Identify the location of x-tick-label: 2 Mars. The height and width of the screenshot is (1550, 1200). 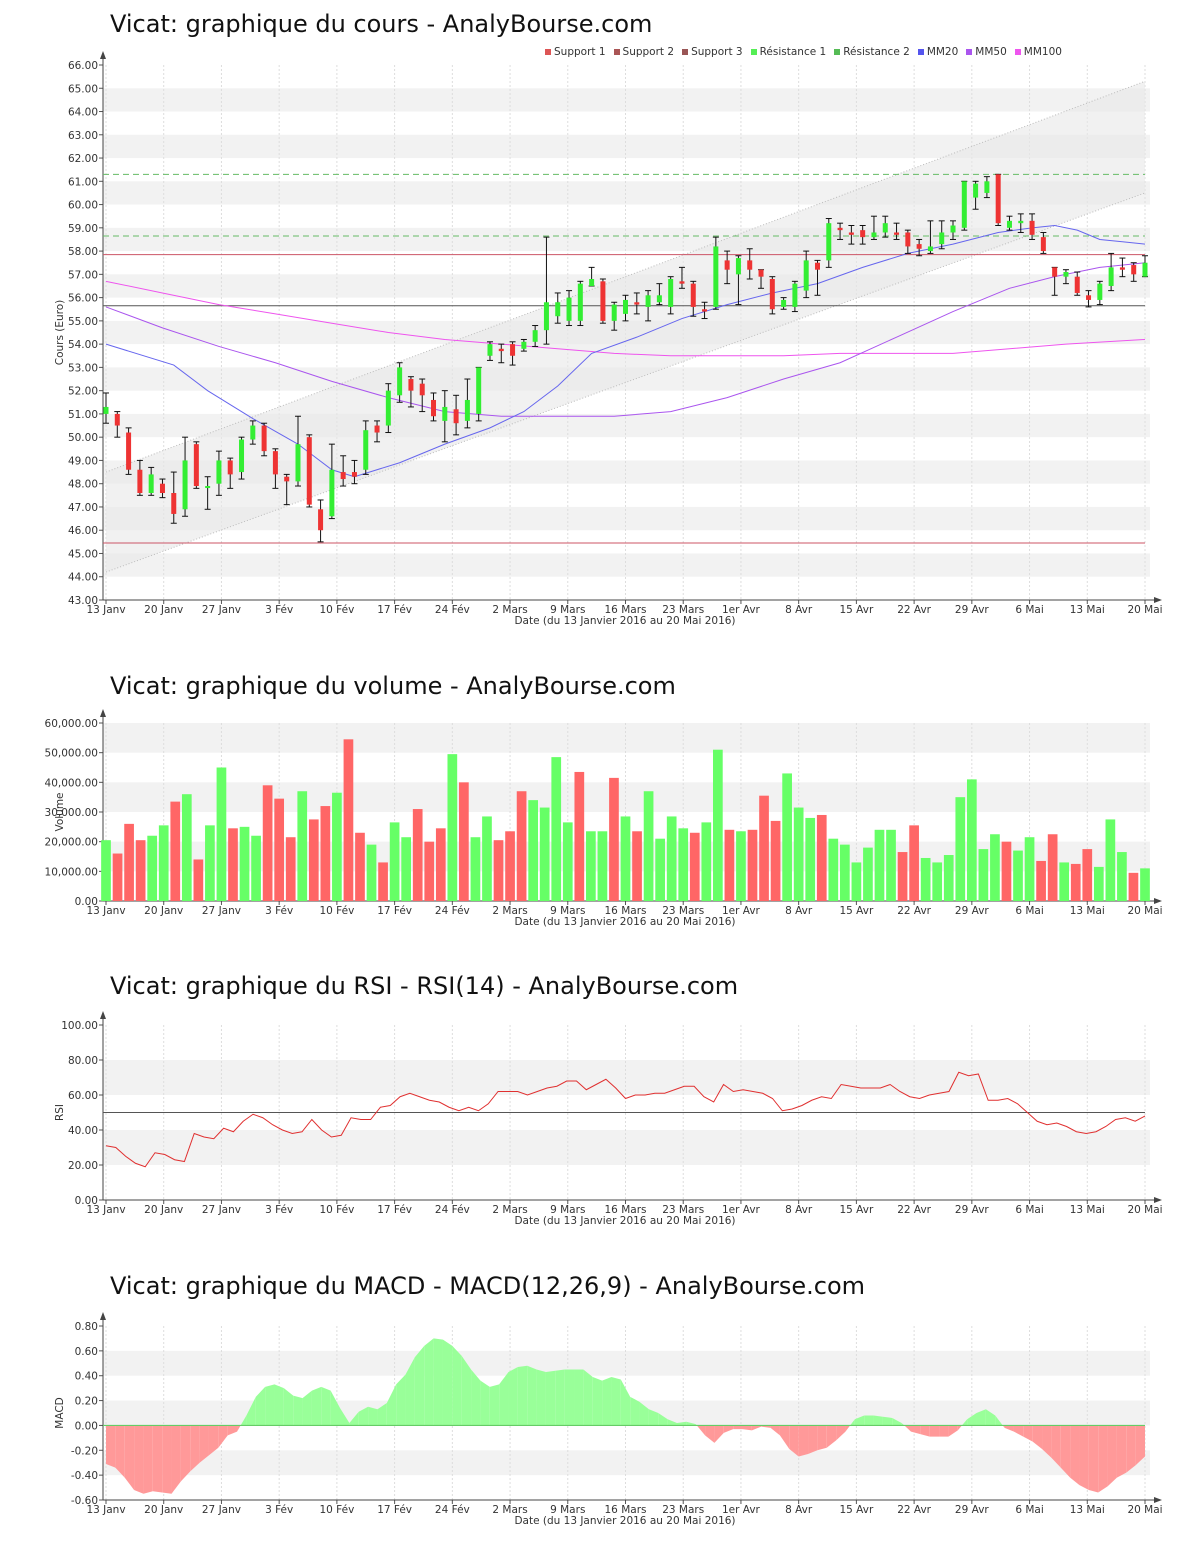
(509, 610).